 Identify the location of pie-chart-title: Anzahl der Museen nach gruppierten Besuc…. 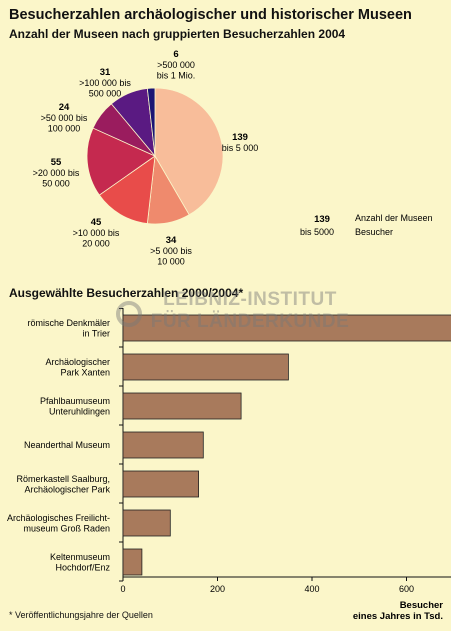
(177, 34).